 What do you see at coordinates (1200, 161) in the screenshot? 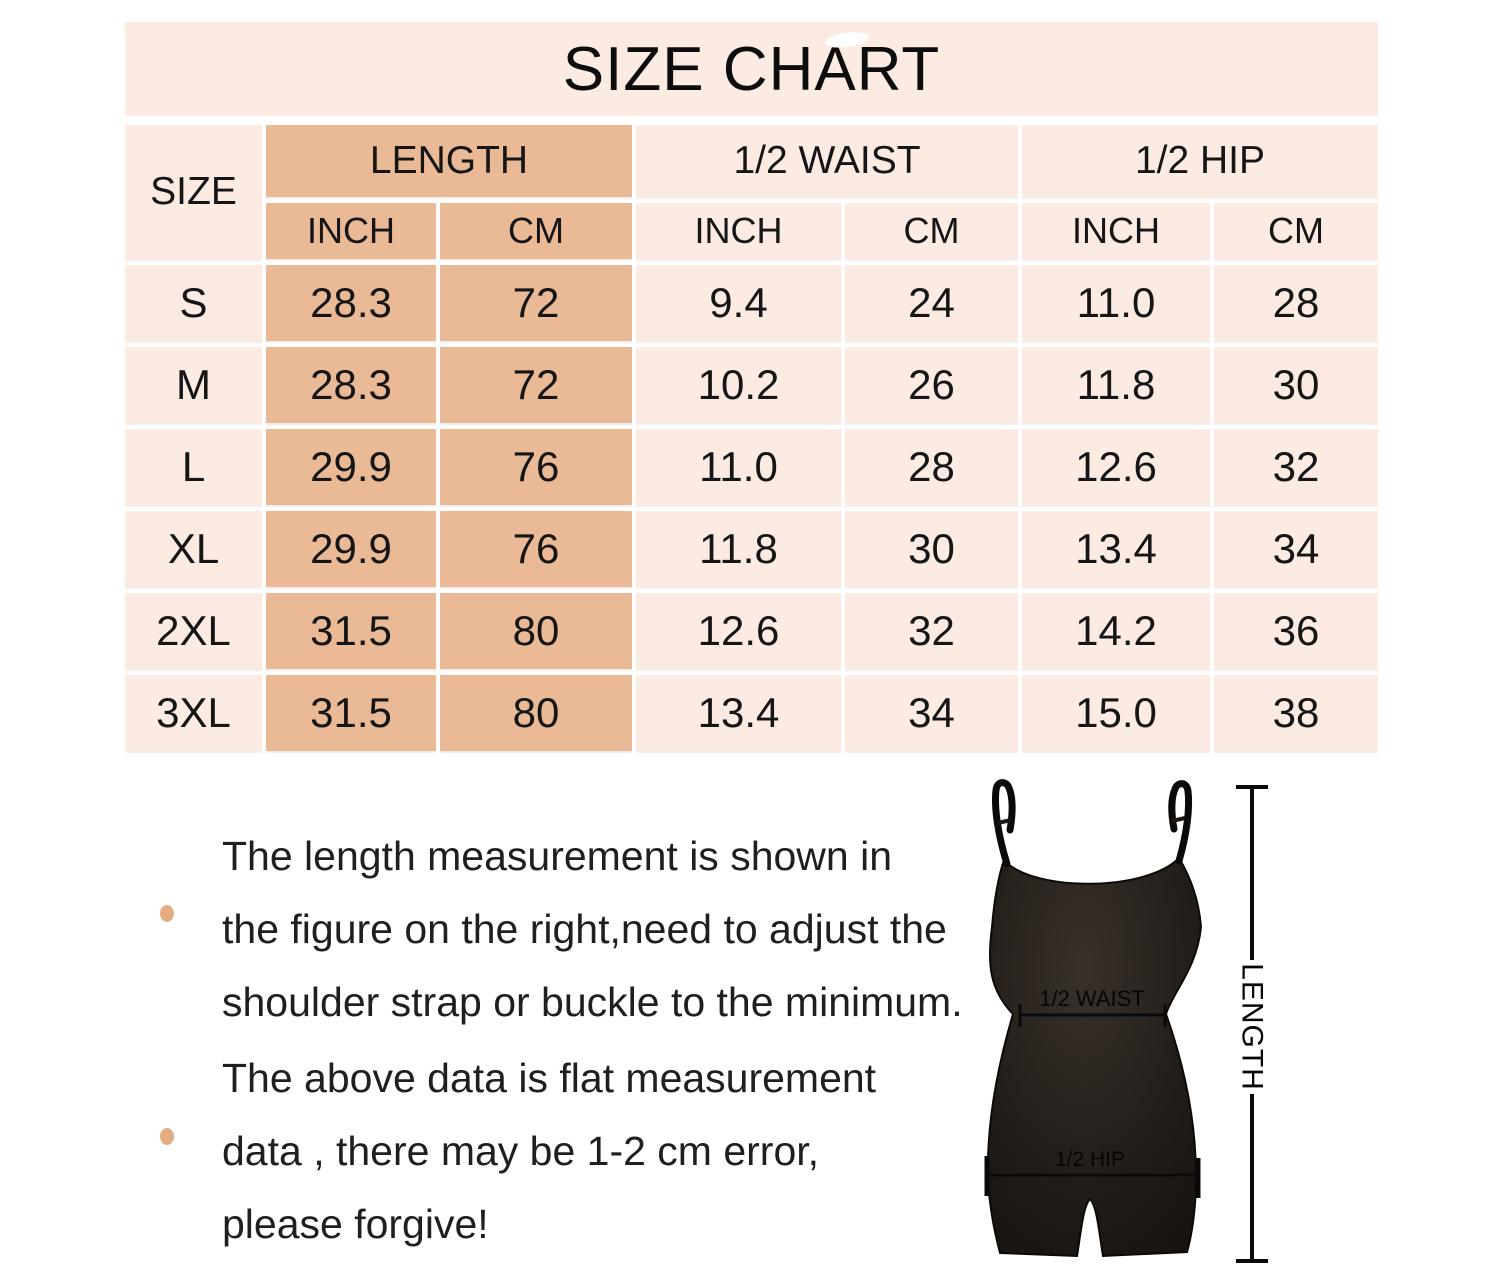
I see `group-header-hip: 1/2 HIP` at bounding box center [1200, 161].